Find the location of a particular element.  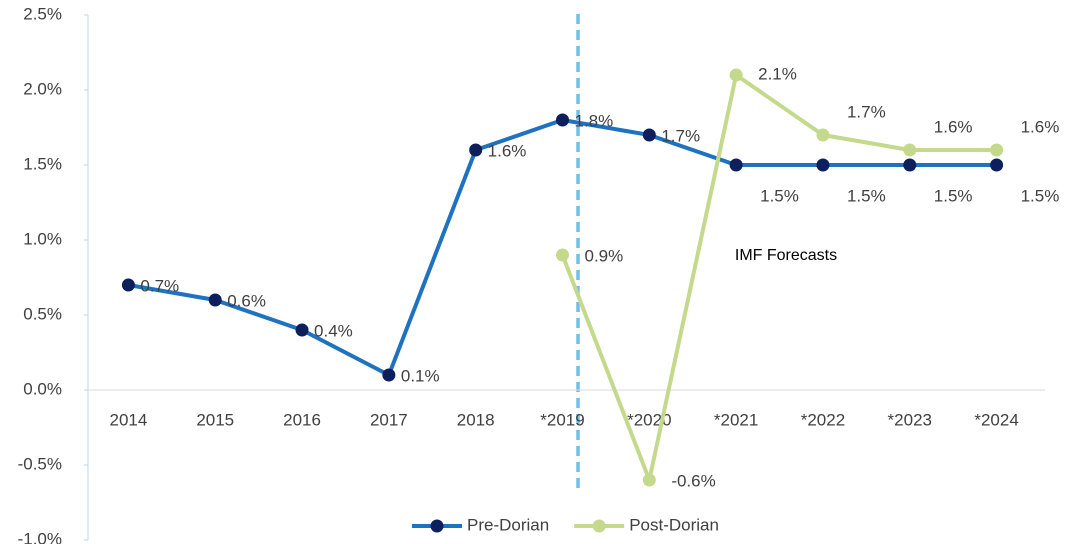

x-tick-label: 2015 is located at coordinates (215, 419).